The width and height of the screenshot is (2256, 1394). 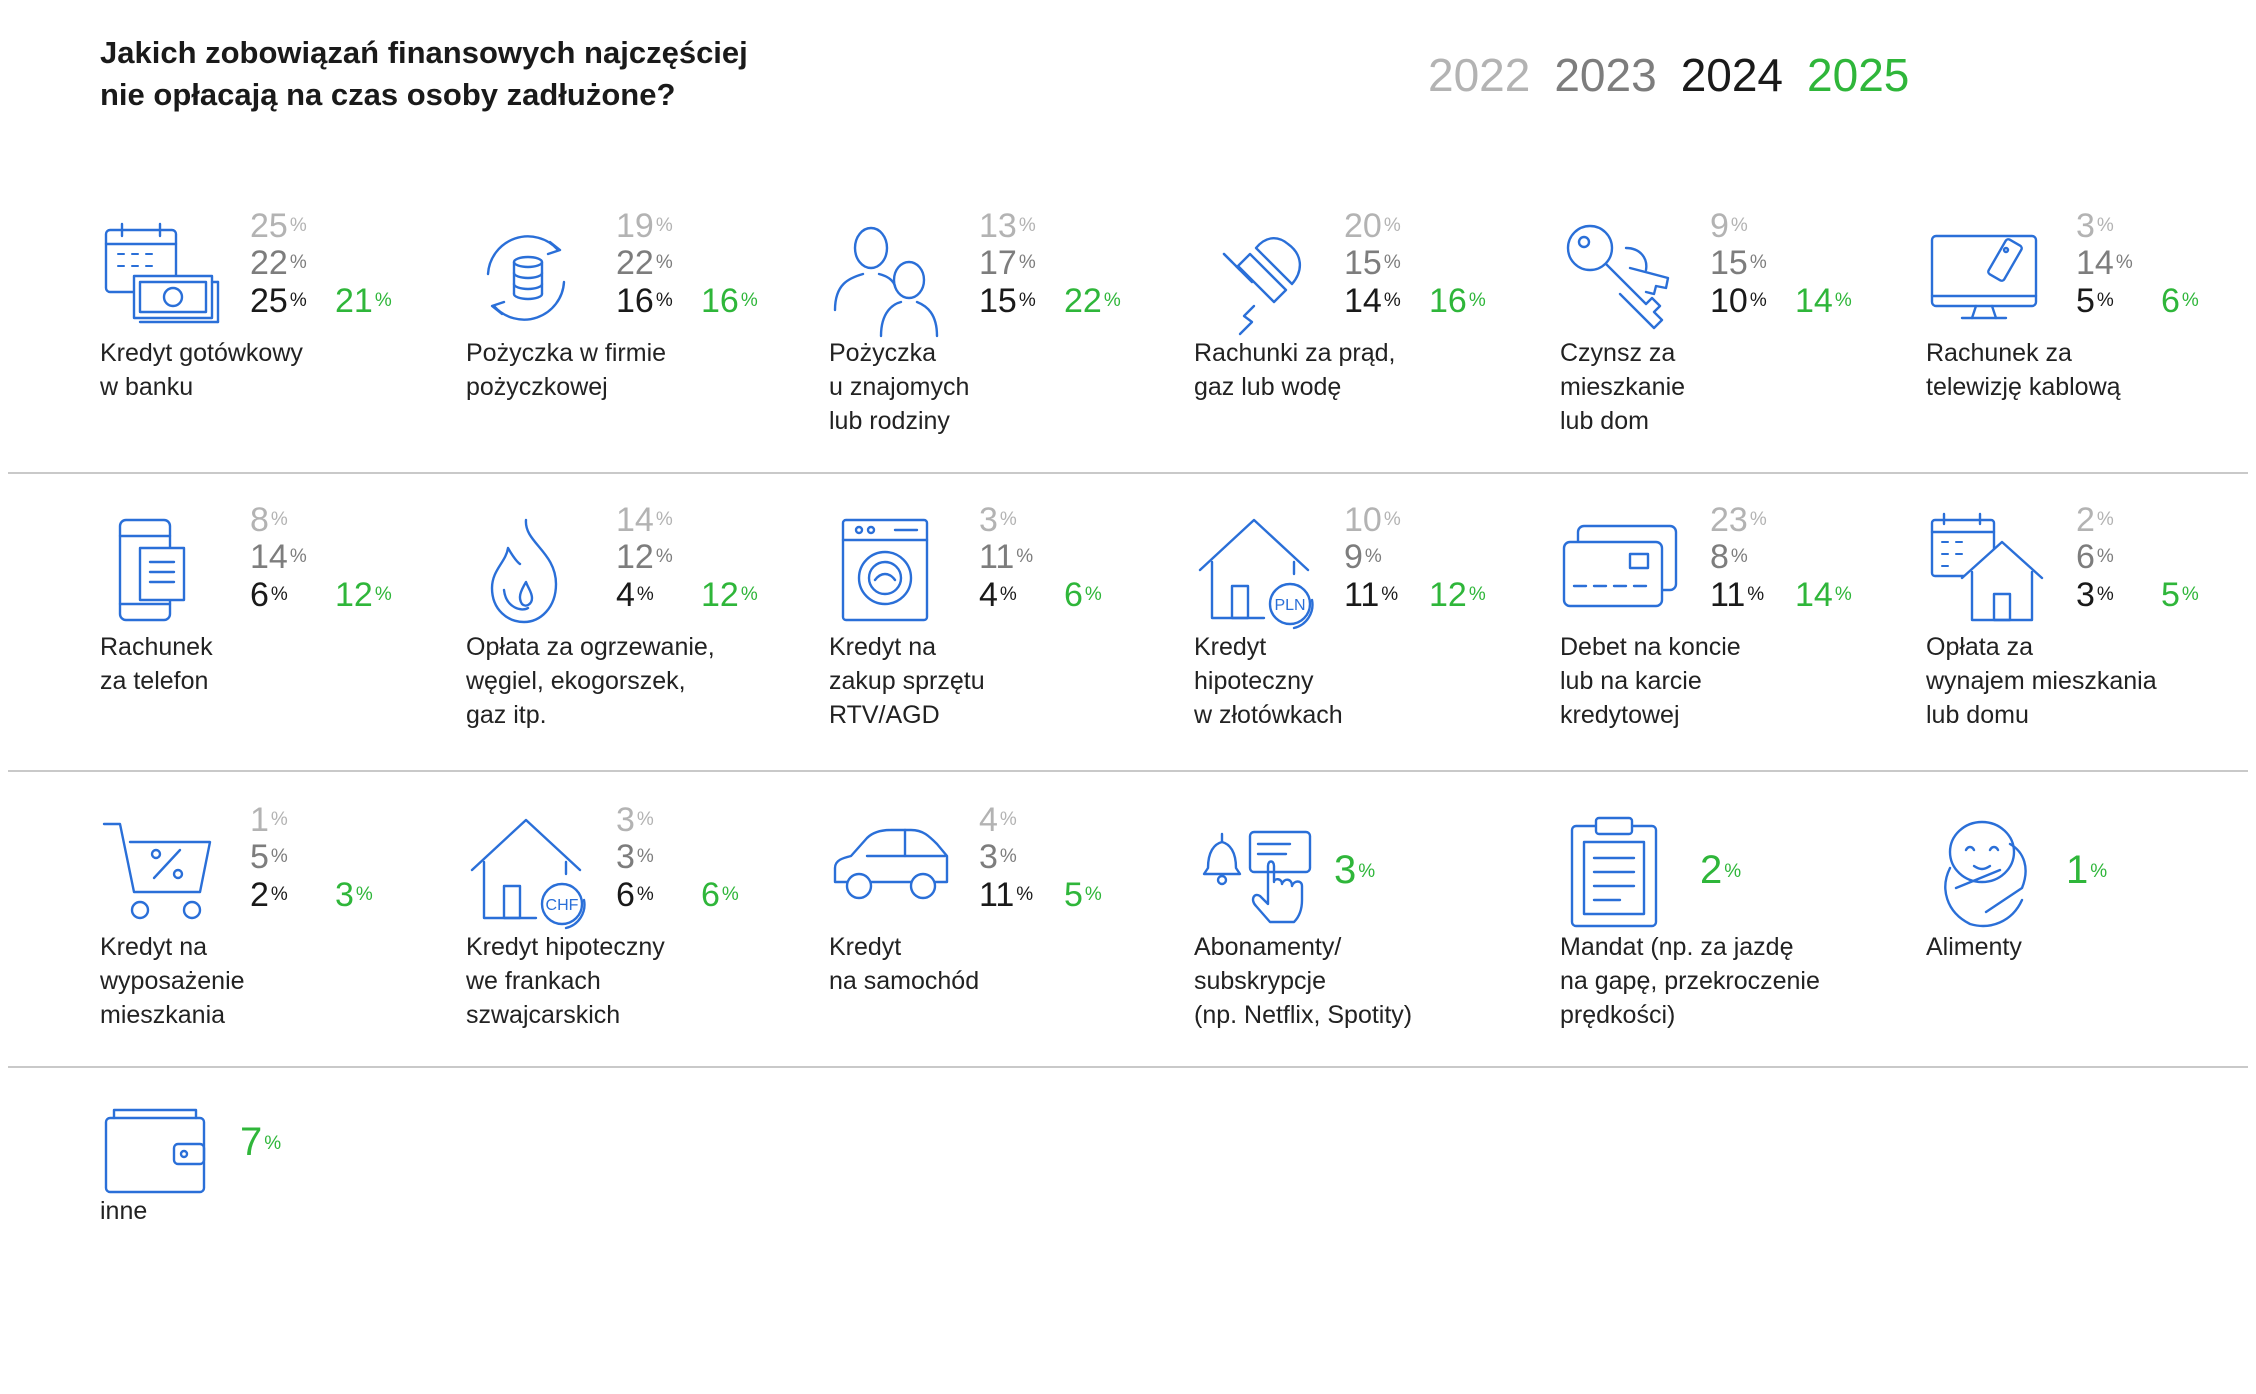 I want to click on category-label-line: inne, so click(x=124, y=1211).